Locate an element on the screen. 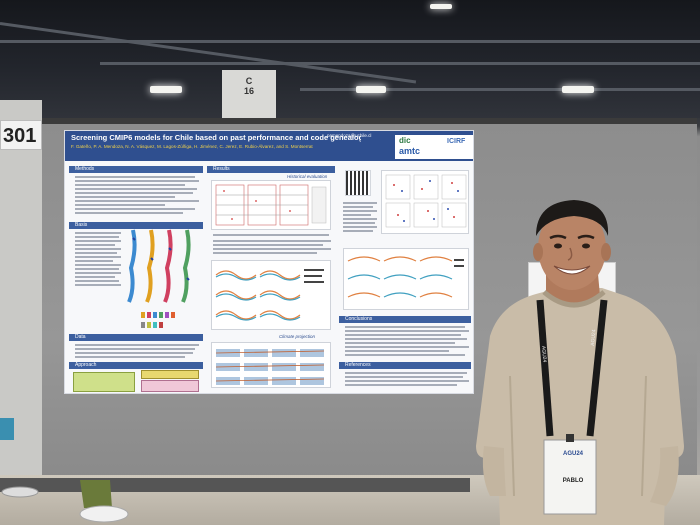  section-results: Results is located at coordinates (271, 169).